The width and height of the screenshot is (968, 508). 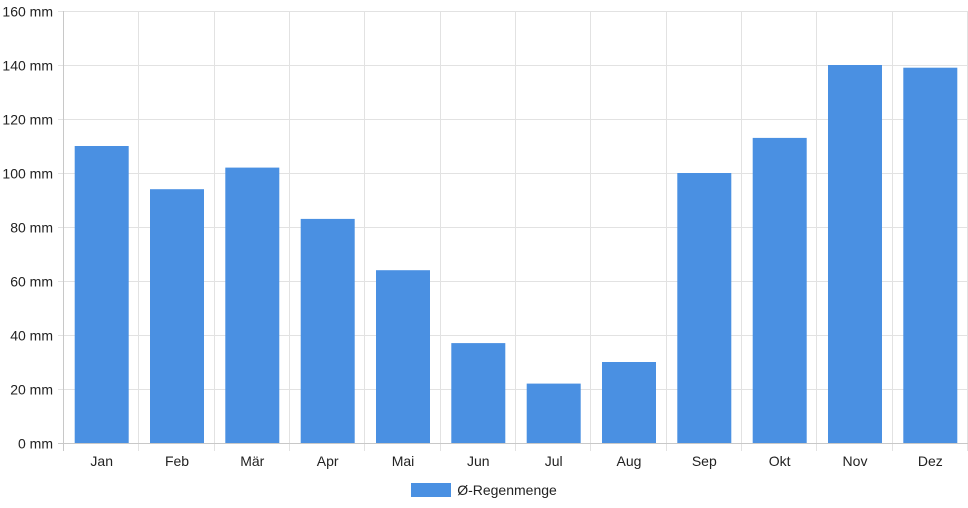 What do you see at coordinates (855, 461) in the screenshot?
I see `x-tick-label: Nov` at bounding box center [855, 461].